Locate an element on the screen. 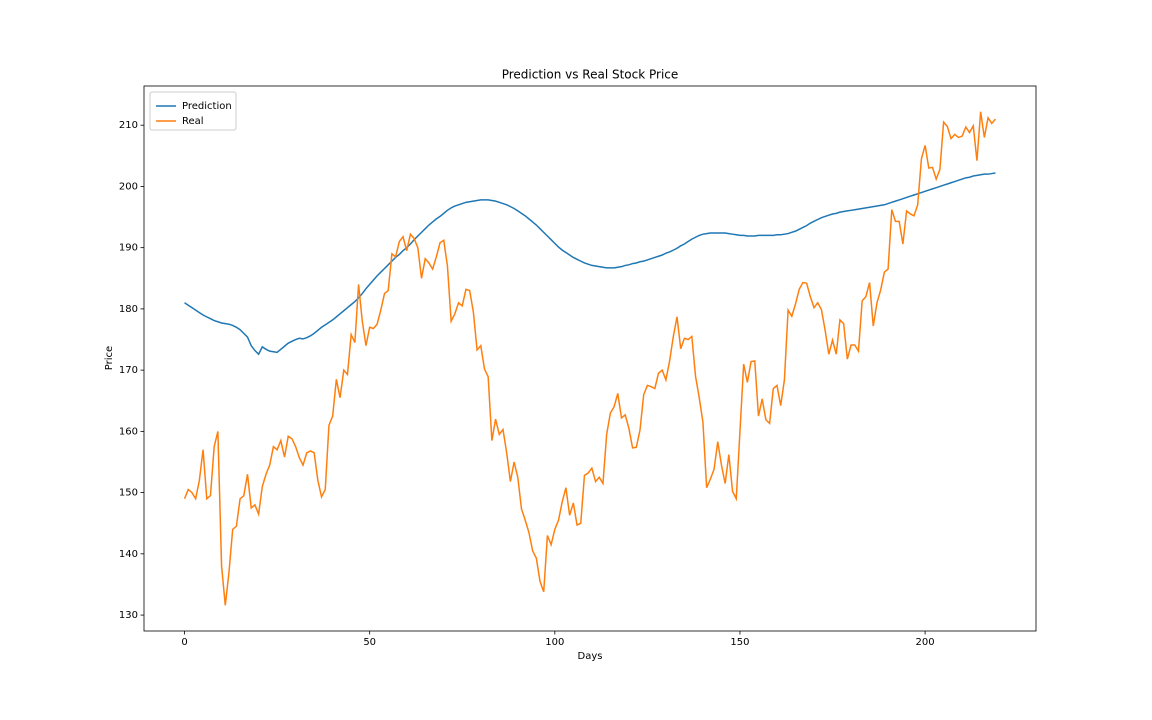 Image resolution: width=1152 pixels, height=720 pixels. y-tick-label: 140 is located at coordinates (128, 554).